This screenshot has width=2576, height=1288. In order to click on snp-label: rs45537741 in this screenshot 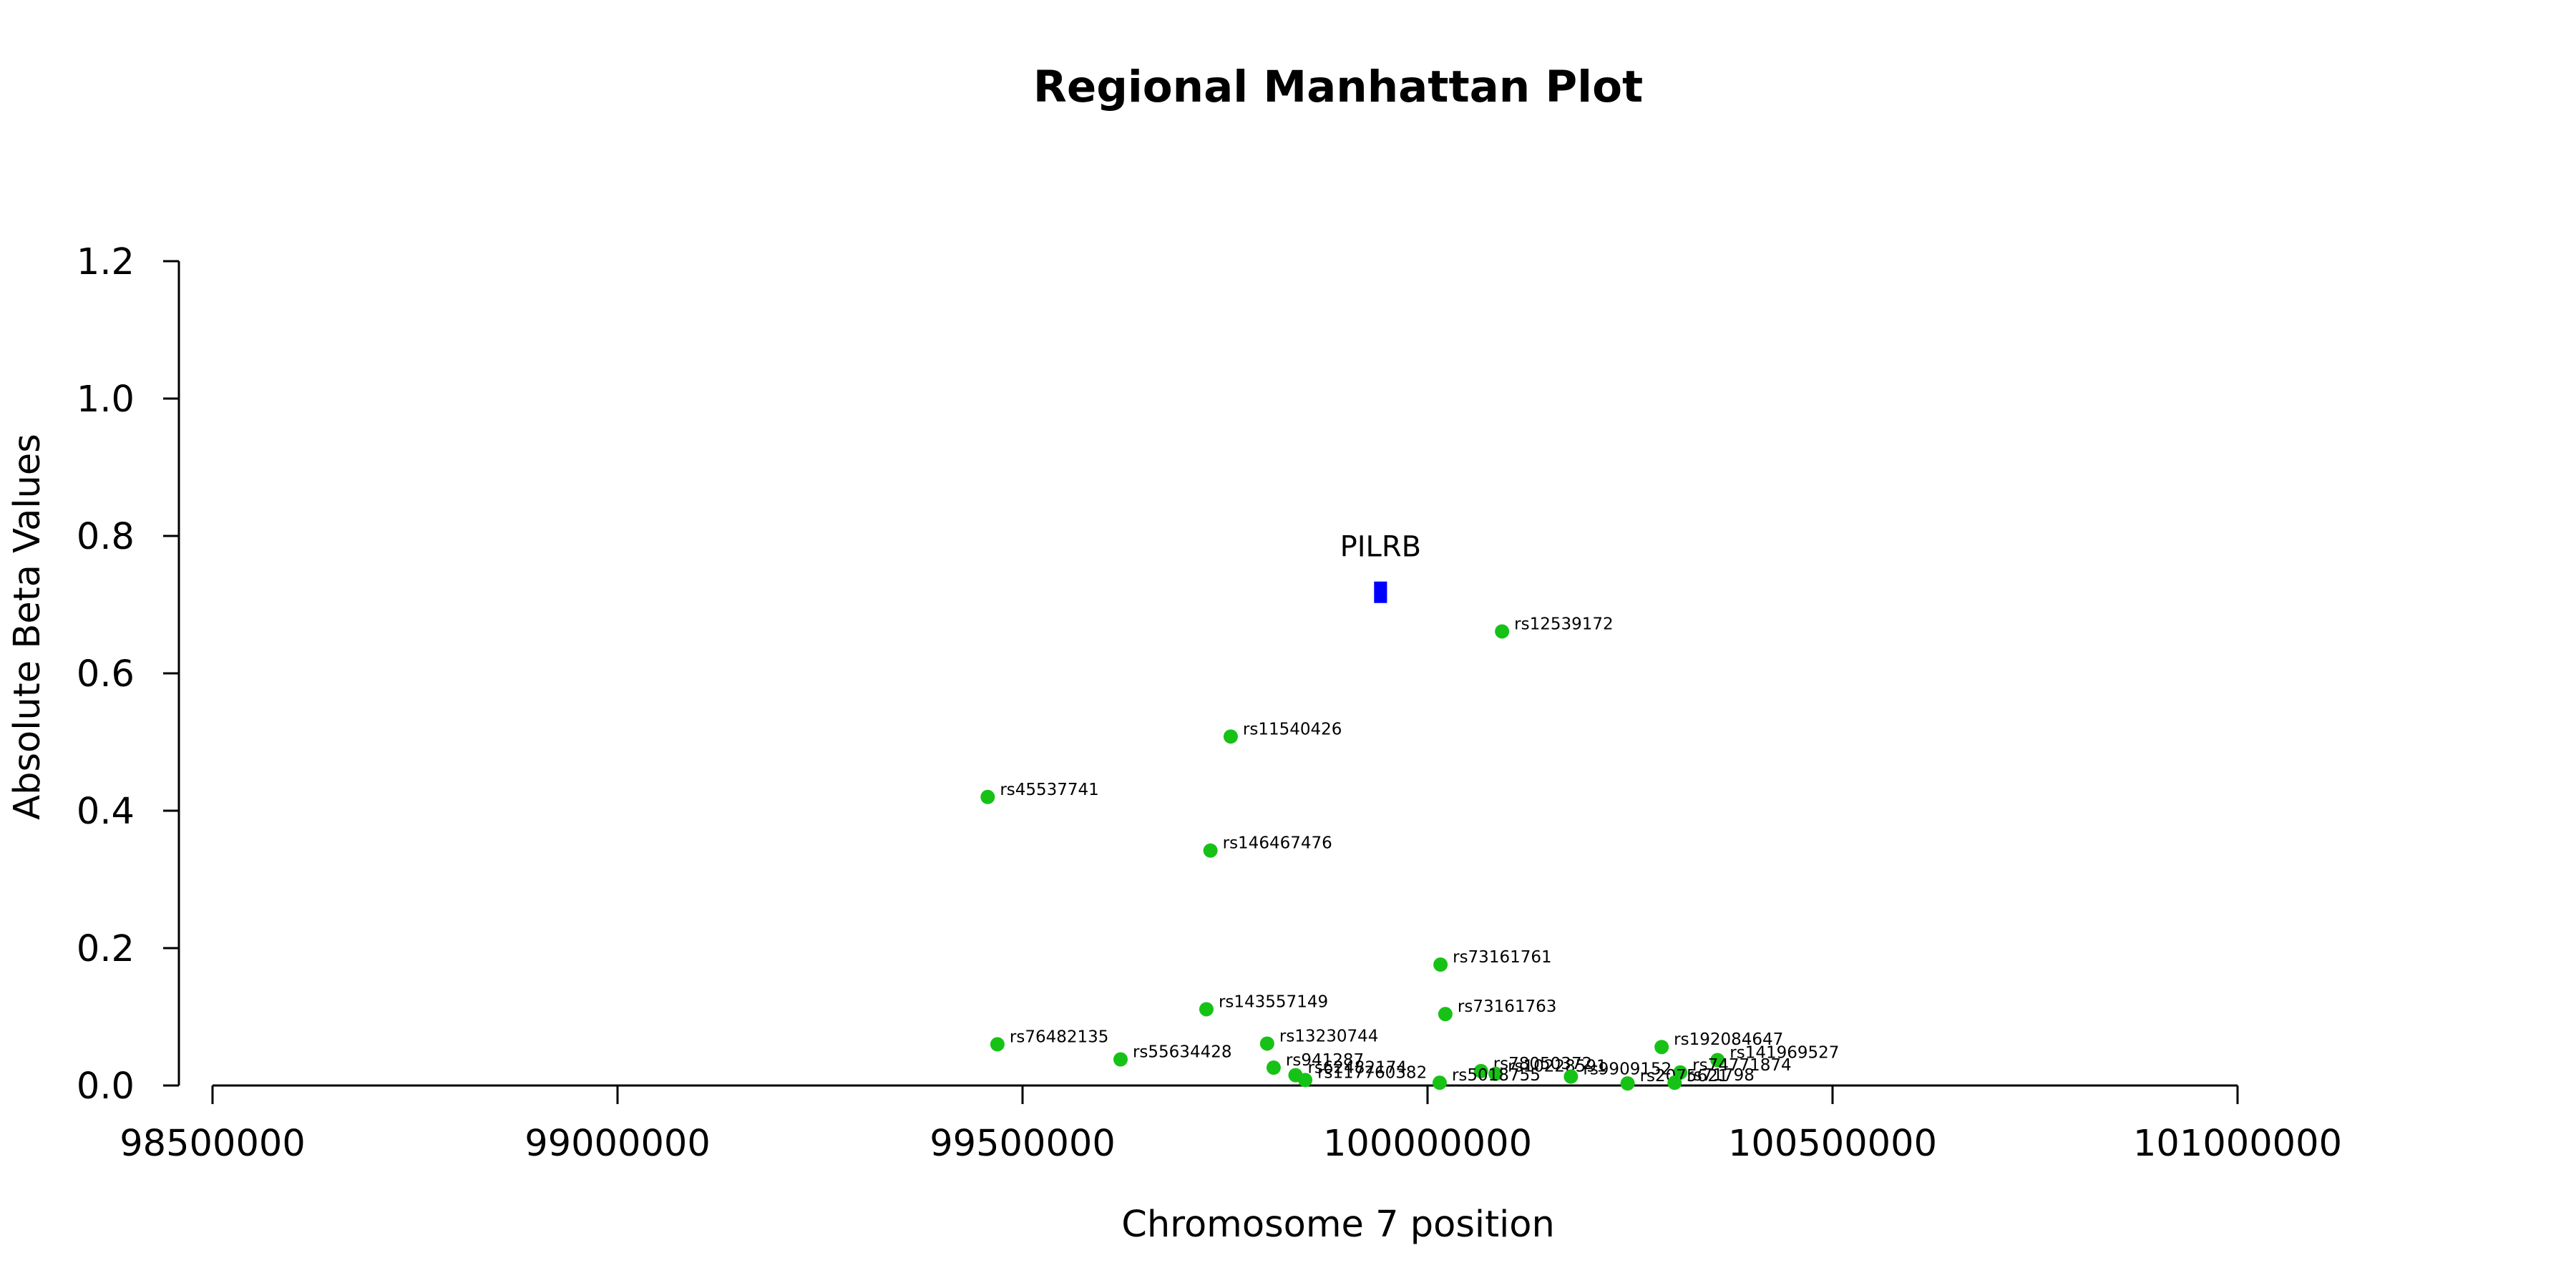, I will do `click(1049, 790)`.